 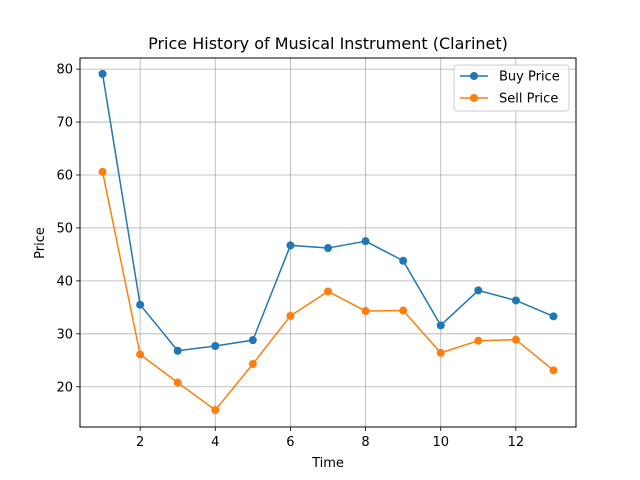 I want to click on x-tick-label: 6, so click(x=290, y=442).